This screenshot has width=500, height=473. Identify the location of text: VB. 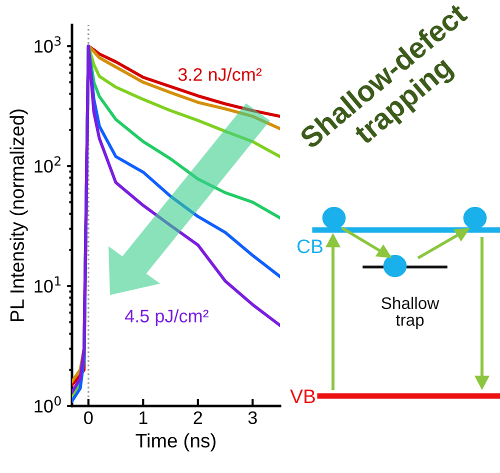
(302, 397).